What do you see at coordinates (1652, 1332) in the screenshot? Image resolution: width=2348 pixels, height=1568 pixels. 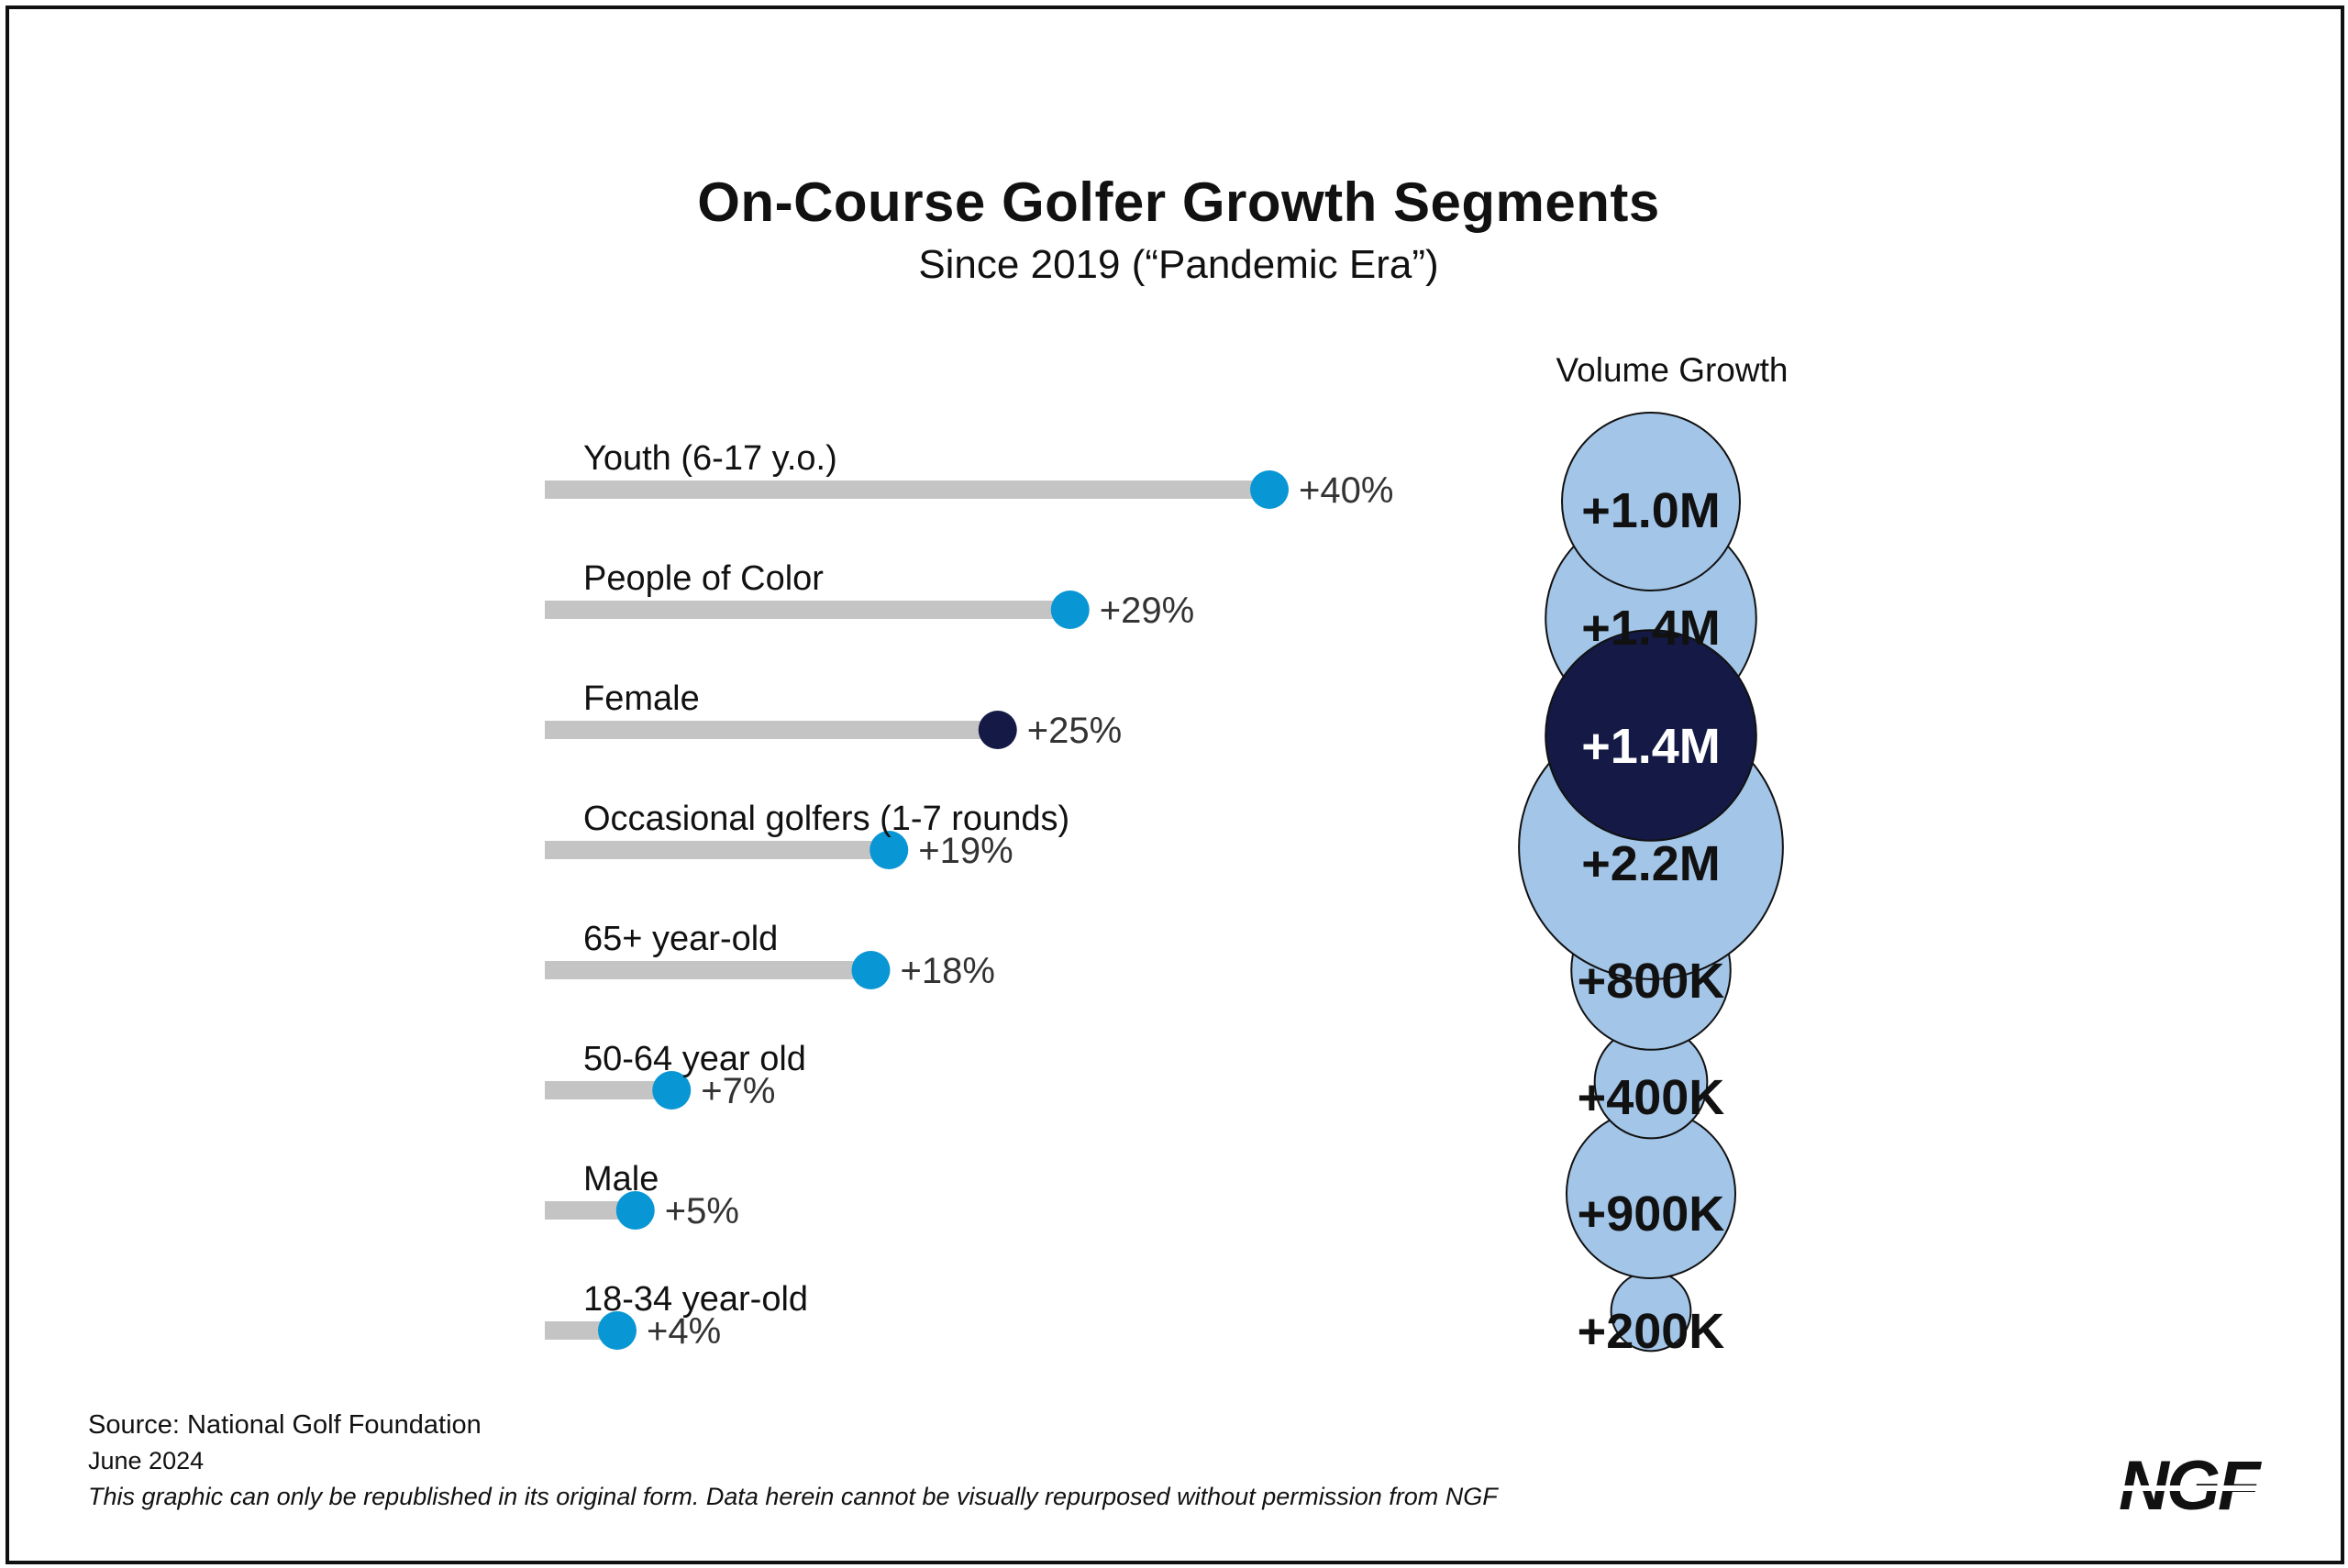 I see `volume-label: +200K` at bounding box center [1652, 1332].